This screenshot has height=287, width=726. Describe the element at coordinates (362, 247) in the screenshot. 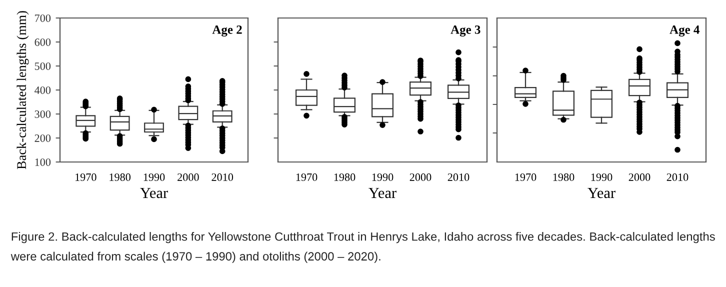

I see `caption: Figure 2. Back-calculated lengths for Yellowstone Cutthroat Trout in Henrys Lake, Idaho across five decades. Back-calculated lengths were calculated from scales (1970 – 1990) and otoliths (2000 – 2020).` at that location.